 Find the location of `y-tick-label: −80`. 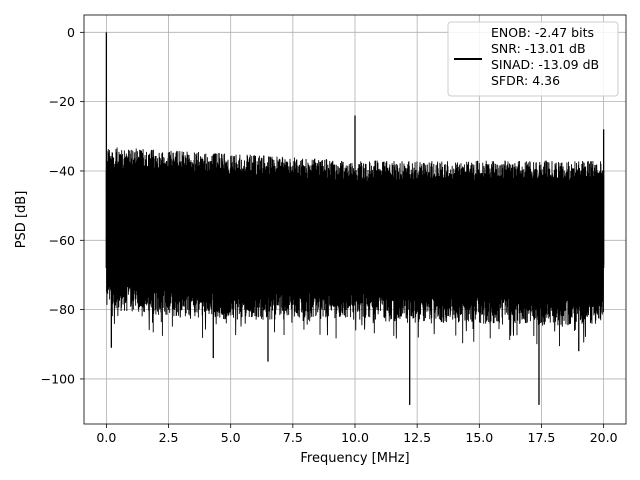

y-tick-label: −80 is located at coordinates (62, 309).